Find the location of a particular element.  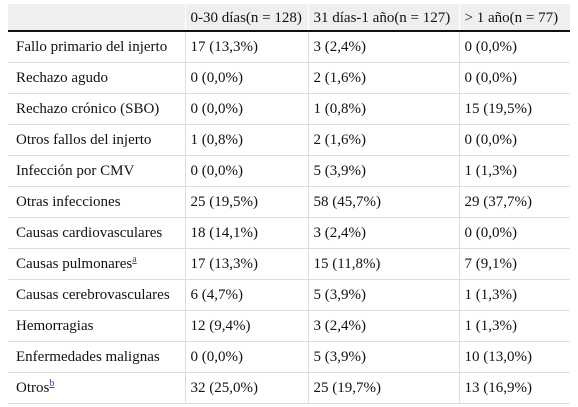

row-label-cell: Causas pulmonaresa is located at coordinates (97, 264).